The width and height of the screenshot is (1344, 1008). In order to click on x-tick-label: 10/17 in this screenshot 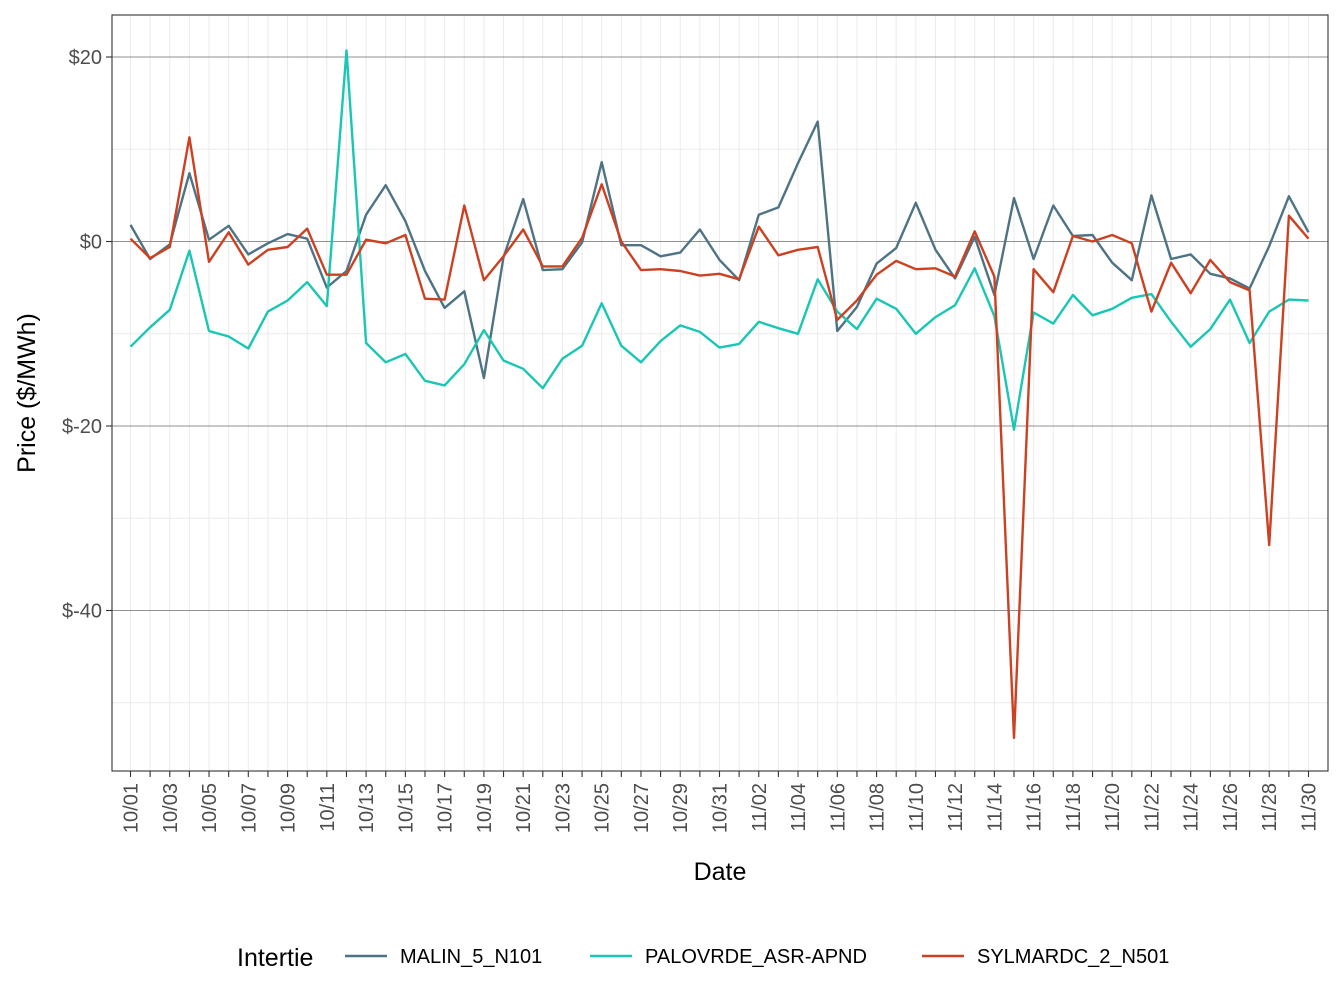, I will do `click(446, 808)`.